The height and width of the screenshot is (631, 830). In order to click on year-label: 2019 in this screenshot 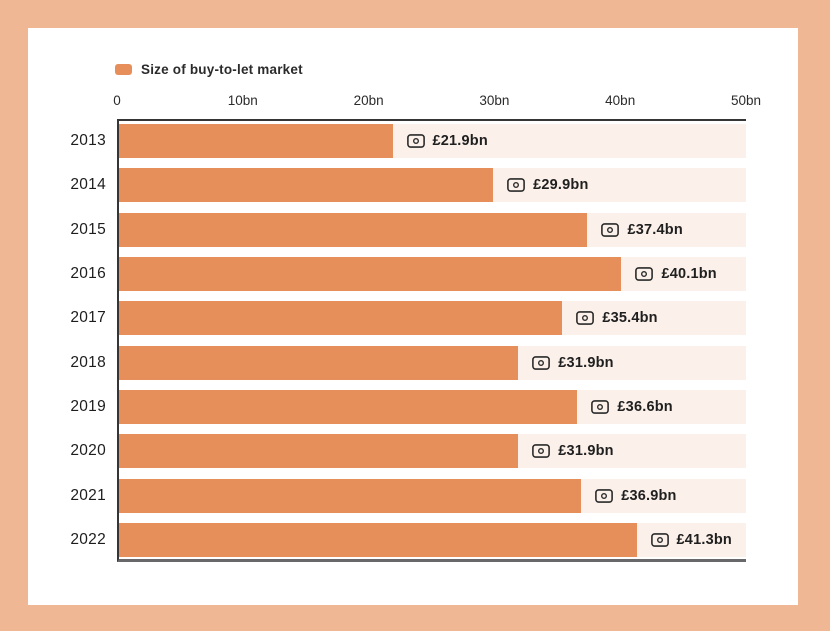, I will do `click(88, 406)`.